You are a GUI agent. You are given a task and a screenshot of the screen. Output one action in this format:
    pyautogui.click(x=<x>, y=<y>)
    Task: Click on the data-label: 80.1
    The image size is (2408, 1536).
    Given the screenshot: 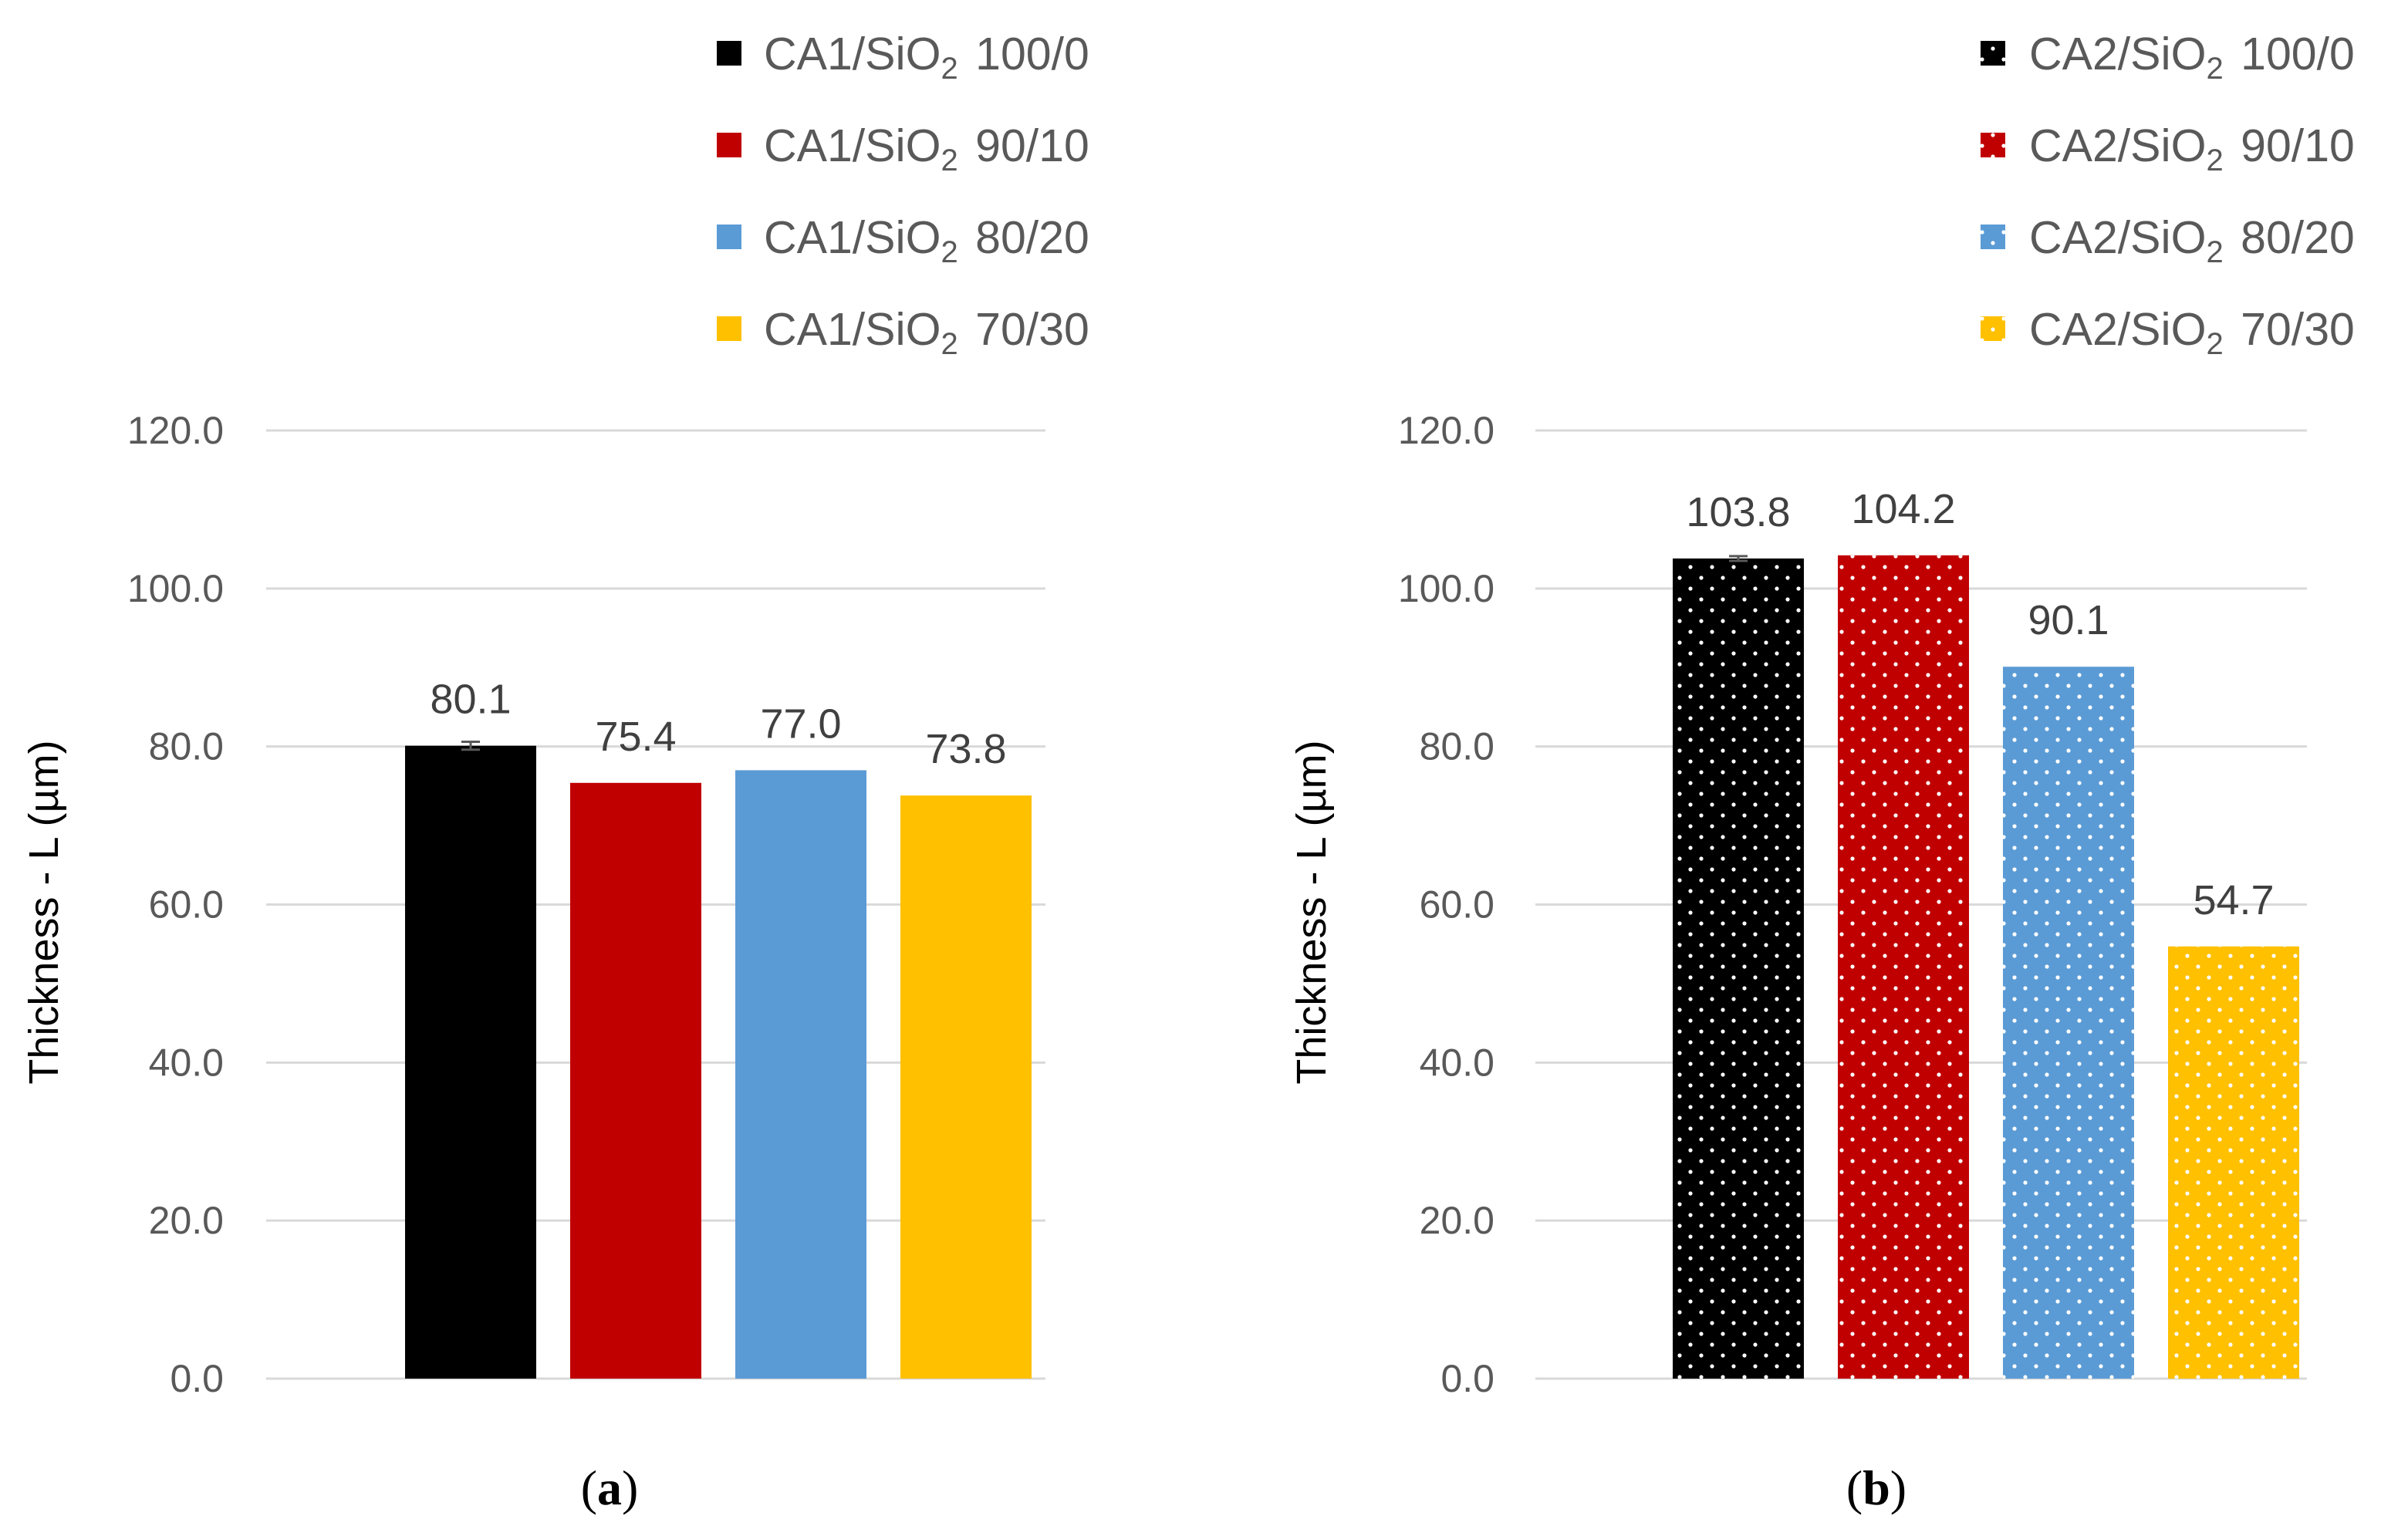 What is the action you would take?
    pyautogui.click(x=470, y=700)
    